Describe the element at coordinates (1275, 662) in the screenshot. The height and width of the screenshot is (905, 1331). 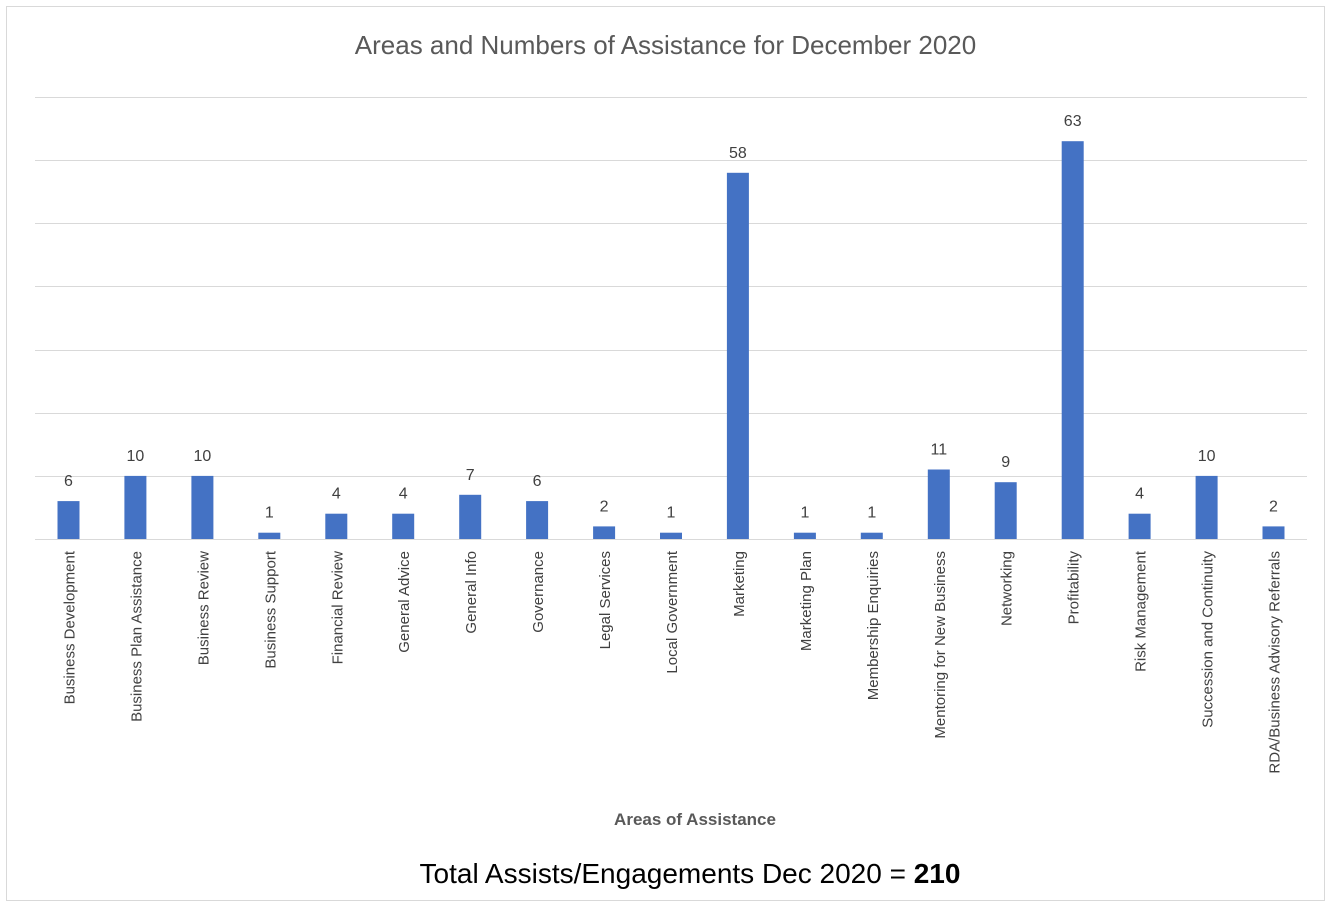
I see `x-tick-label: RDA/Business Advisory Referrals` at that location.